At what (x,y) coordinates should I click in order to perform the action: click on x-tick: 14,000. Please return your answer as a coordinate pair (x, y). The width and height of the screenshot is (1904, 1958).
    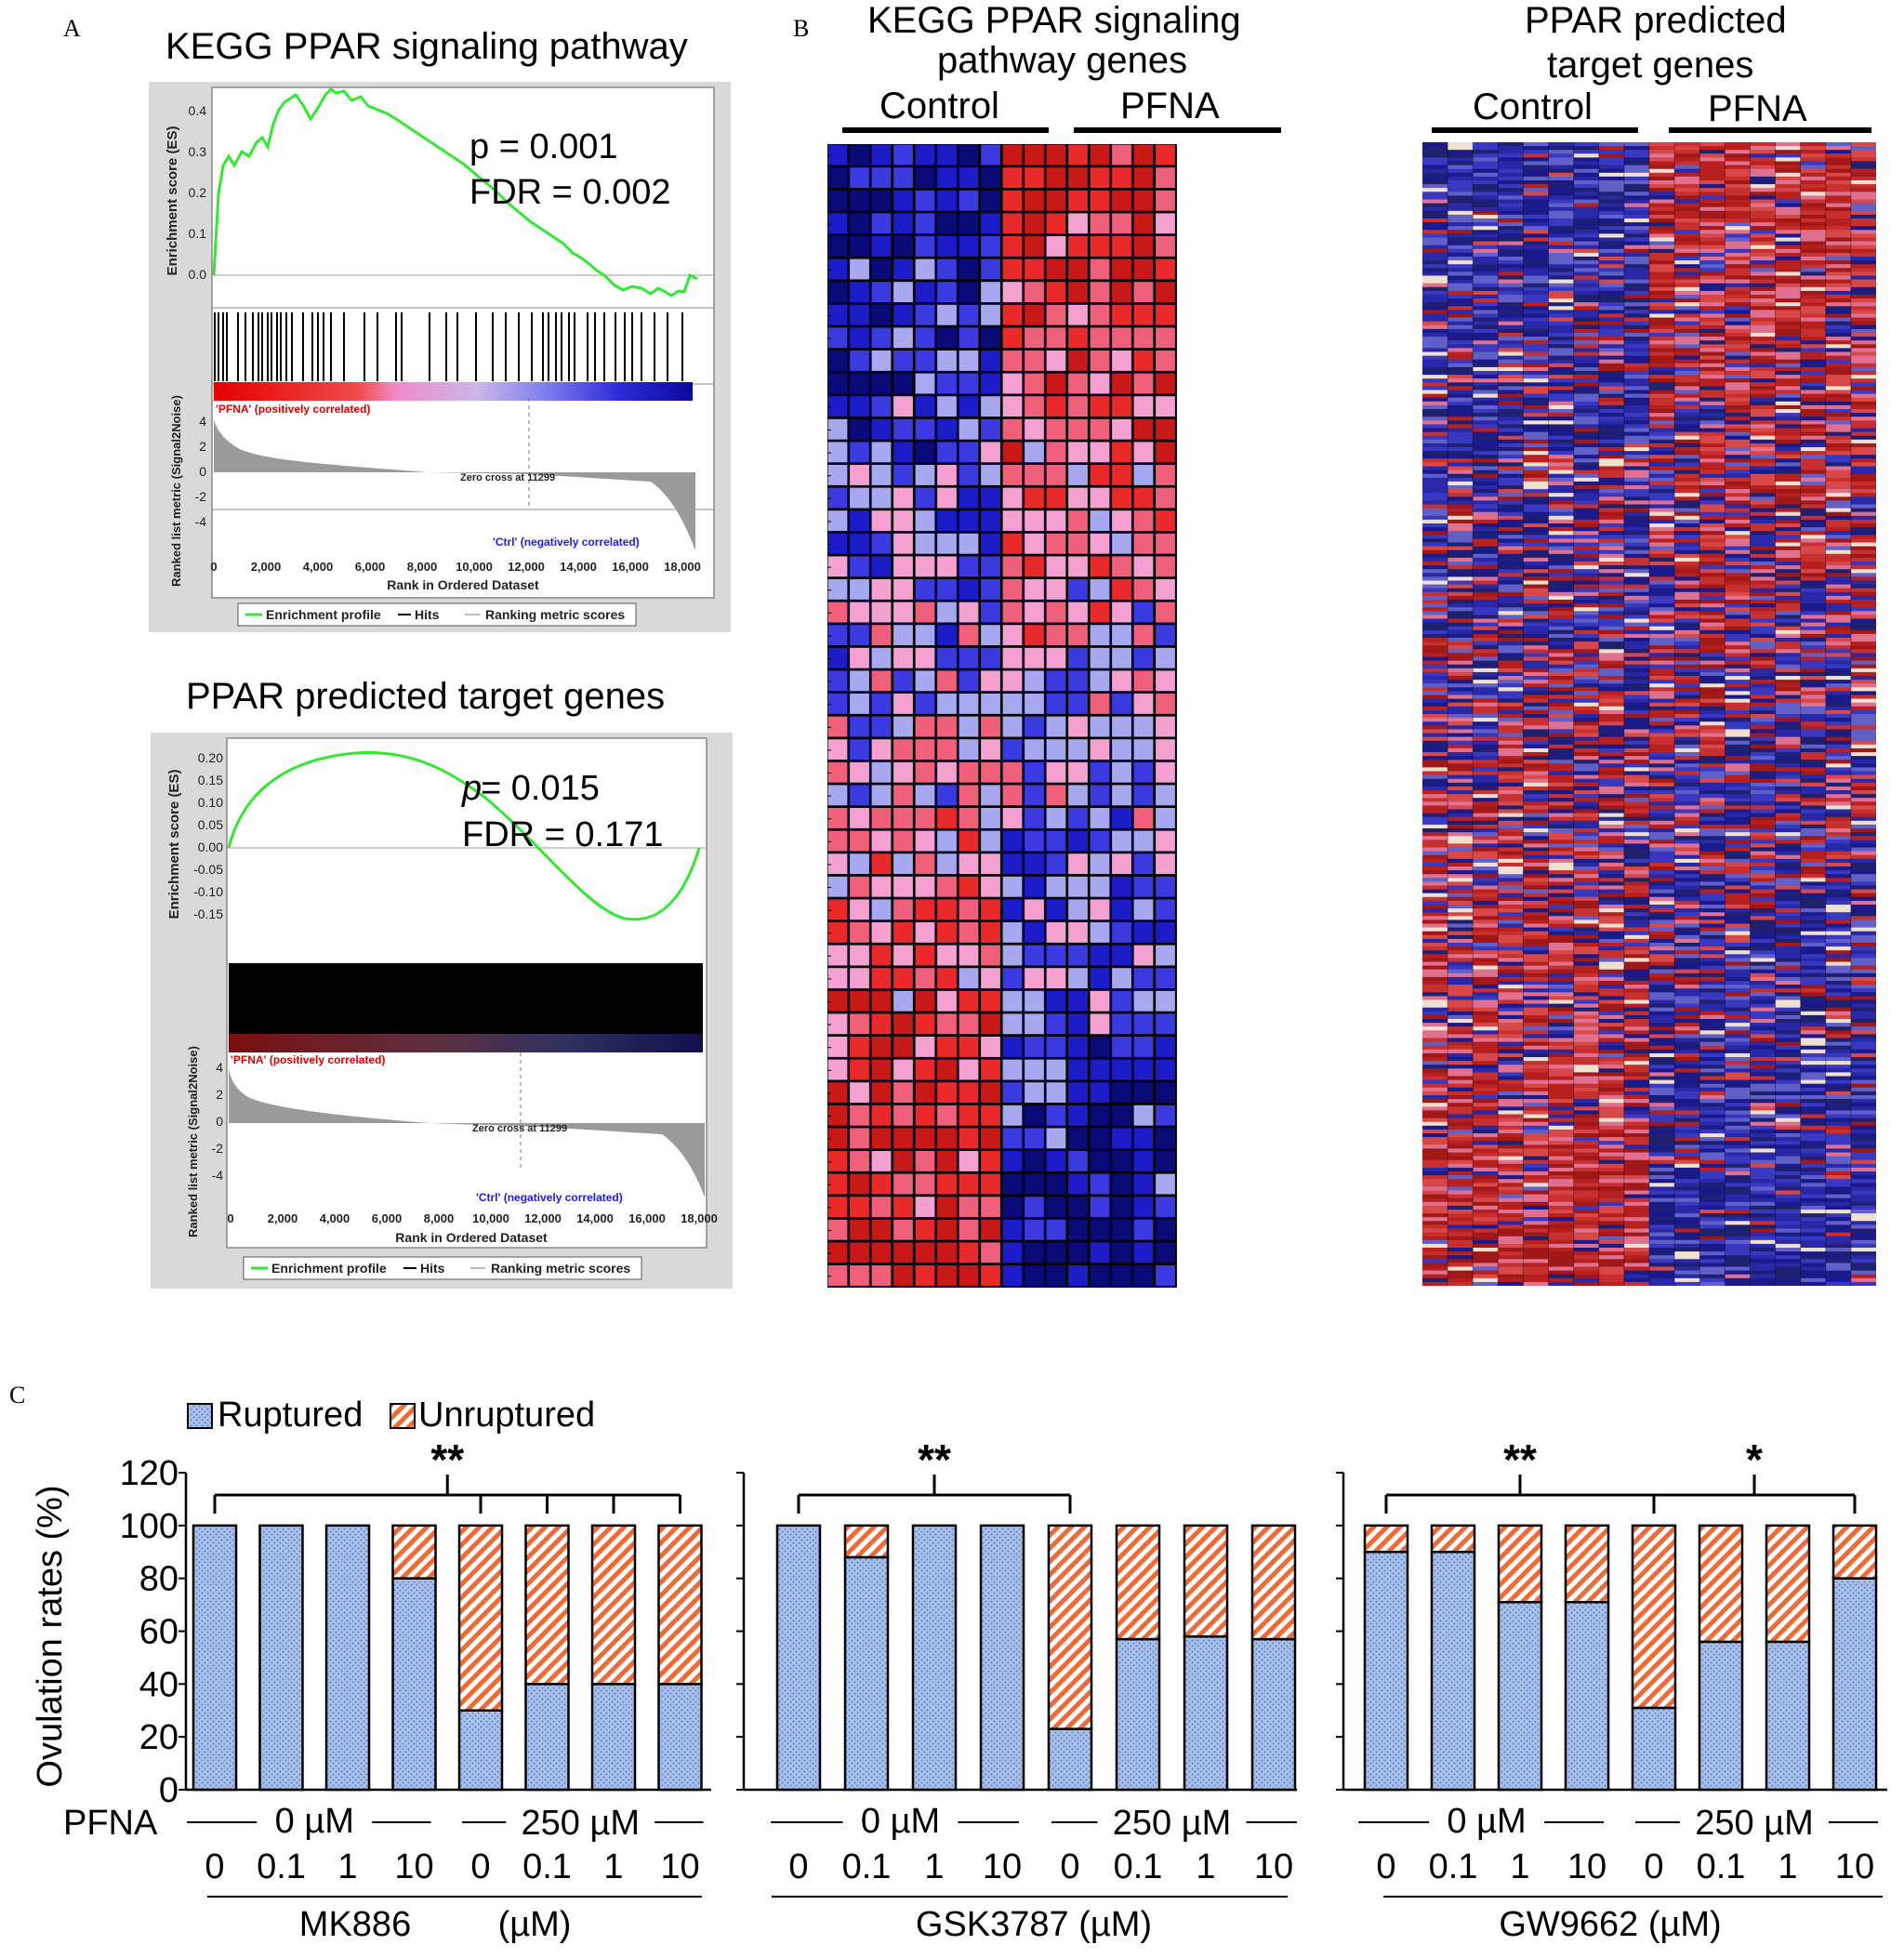
    Looking at the image, I should click on (578, 567).